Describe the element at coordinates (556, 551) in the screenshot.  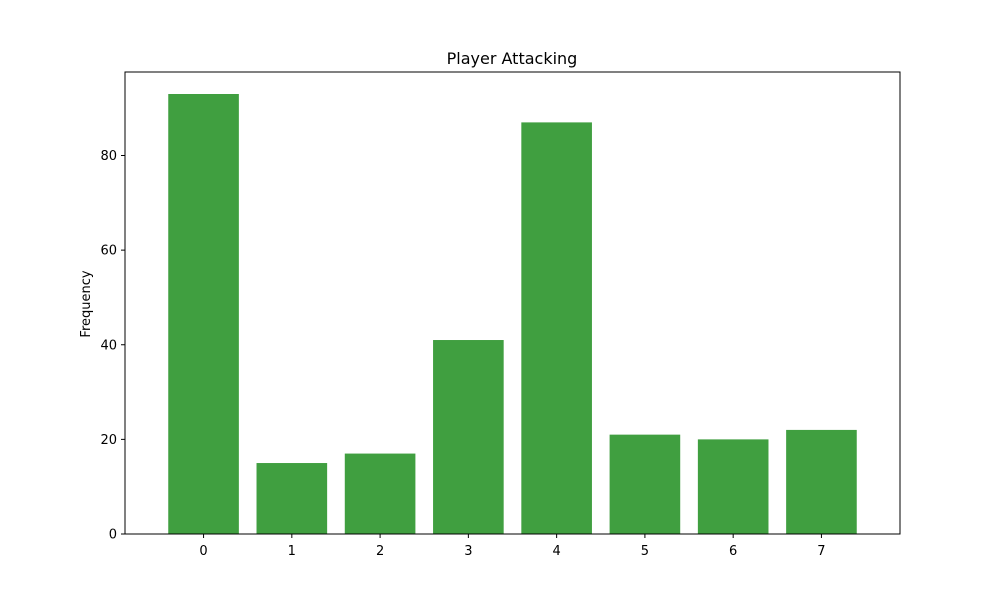
I see `x-tick-label: 4` at that location.